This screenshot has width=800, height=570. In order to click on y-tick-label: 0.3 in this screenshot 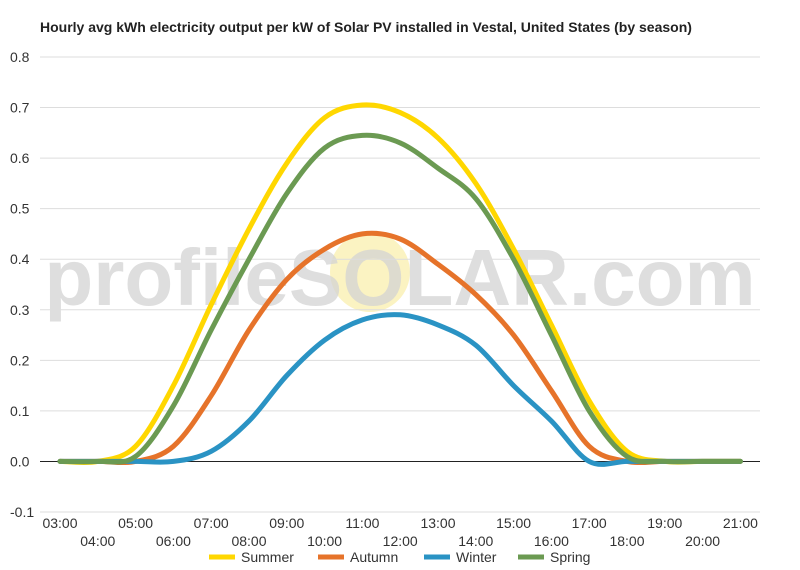, I will do `click(20, 310)`.